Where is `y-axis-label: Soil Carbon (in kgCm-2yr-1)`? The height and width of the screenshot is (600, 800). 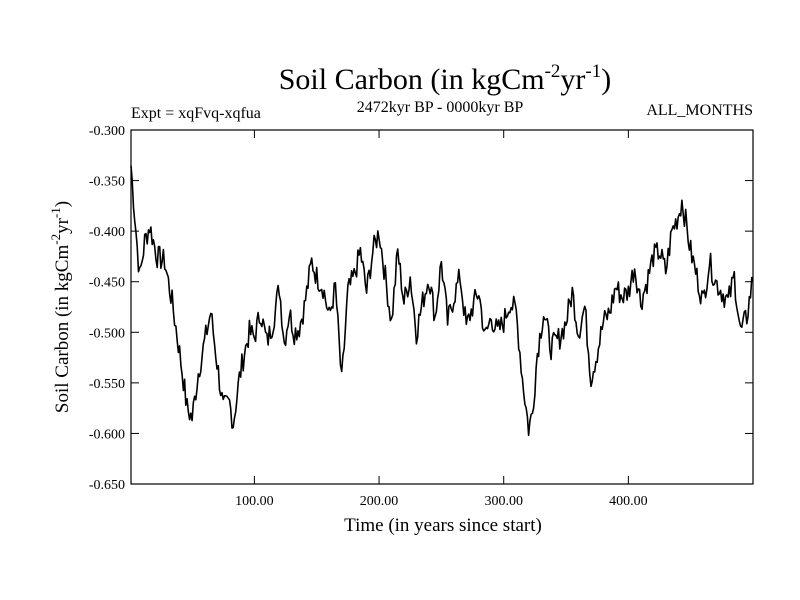 y-axis-label: Soil Carbon (in kgCm-2yr-1) is located at coordinates (60, 307).